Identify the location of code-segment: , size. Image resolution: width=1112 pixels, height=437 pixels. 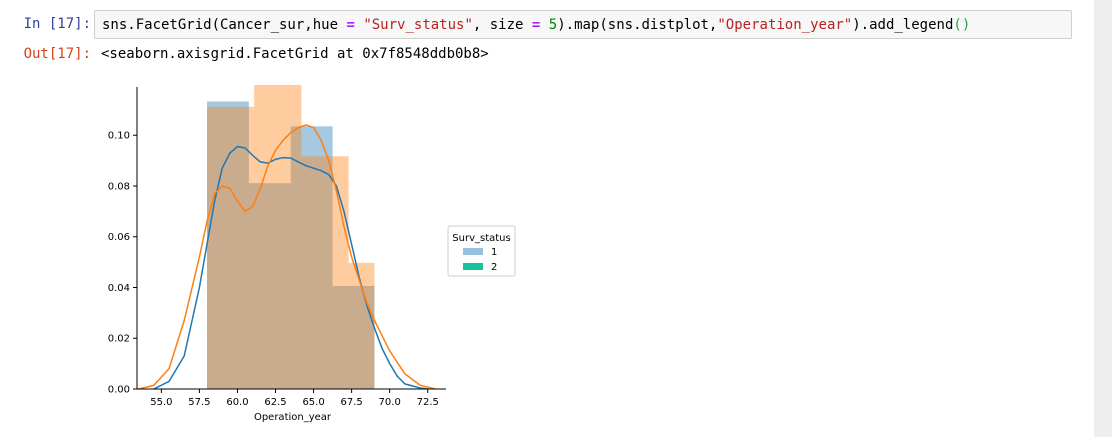
(502, 25).